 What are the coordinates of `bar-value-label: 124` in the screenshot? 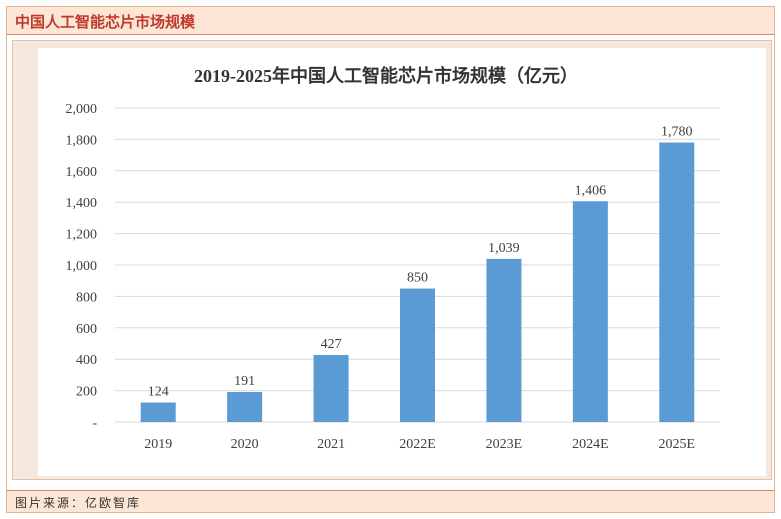 It's located at (158, 392).